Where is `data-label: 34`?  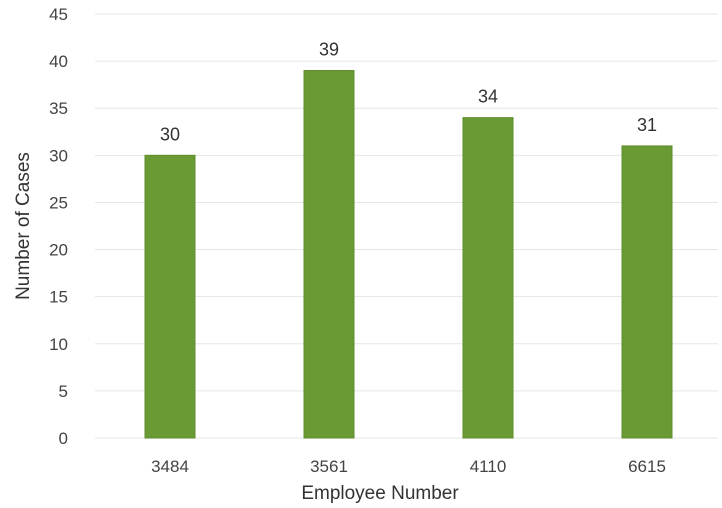
data-label: 34 is located at coordinates (488, 97).